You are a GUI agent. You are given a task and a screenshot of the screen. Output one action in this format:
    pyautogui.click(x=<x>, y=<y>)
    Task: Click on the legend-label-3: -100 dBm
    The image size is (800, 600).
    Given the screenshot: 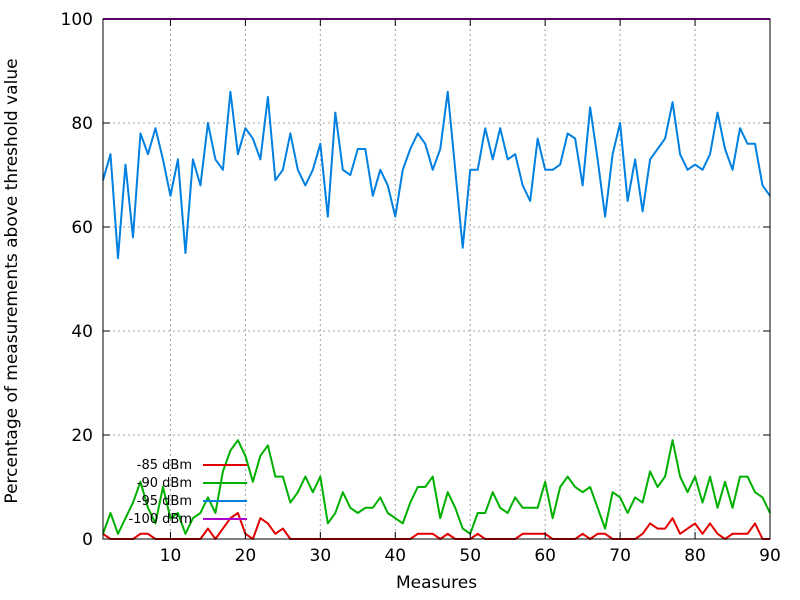 What is the action you would take?
    pyautogui.click(x=160, y=519)
    